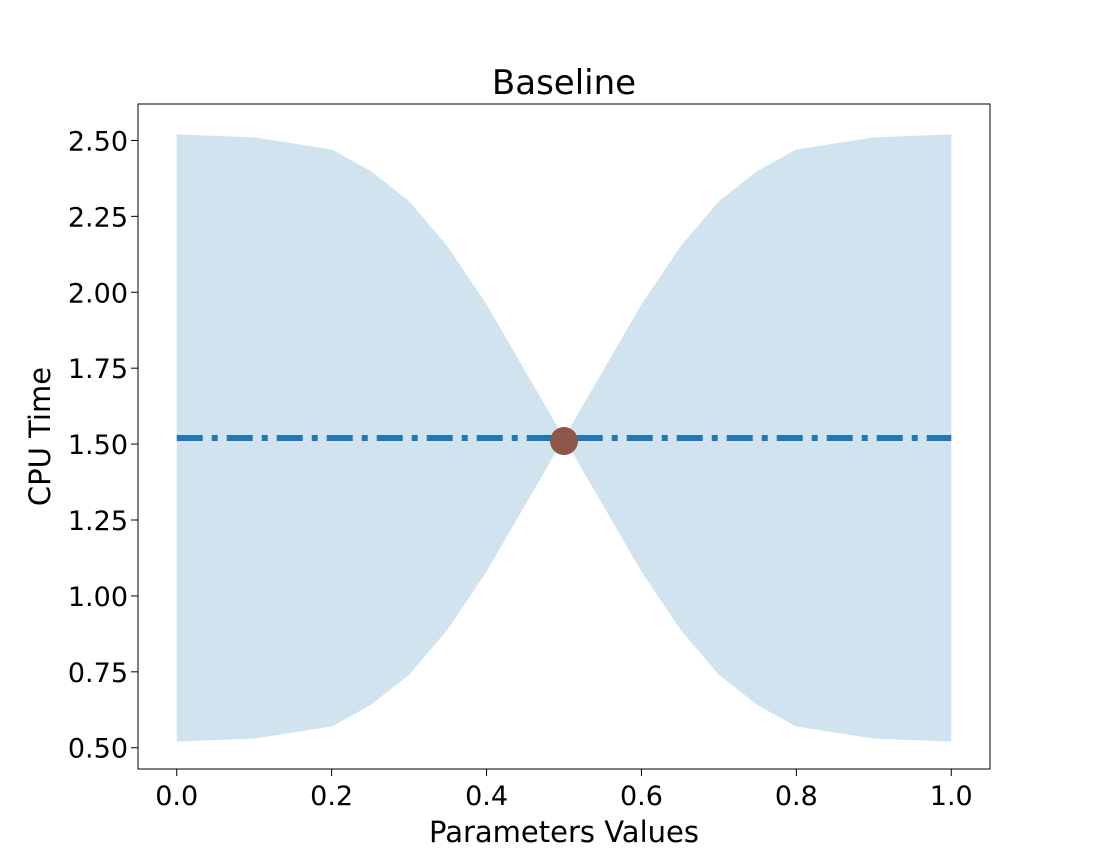 The image size is (1100, 864). Describe the element at coordinates (98, 521) in the screenshot. I see `y-tick-label: 1.25` at that location.